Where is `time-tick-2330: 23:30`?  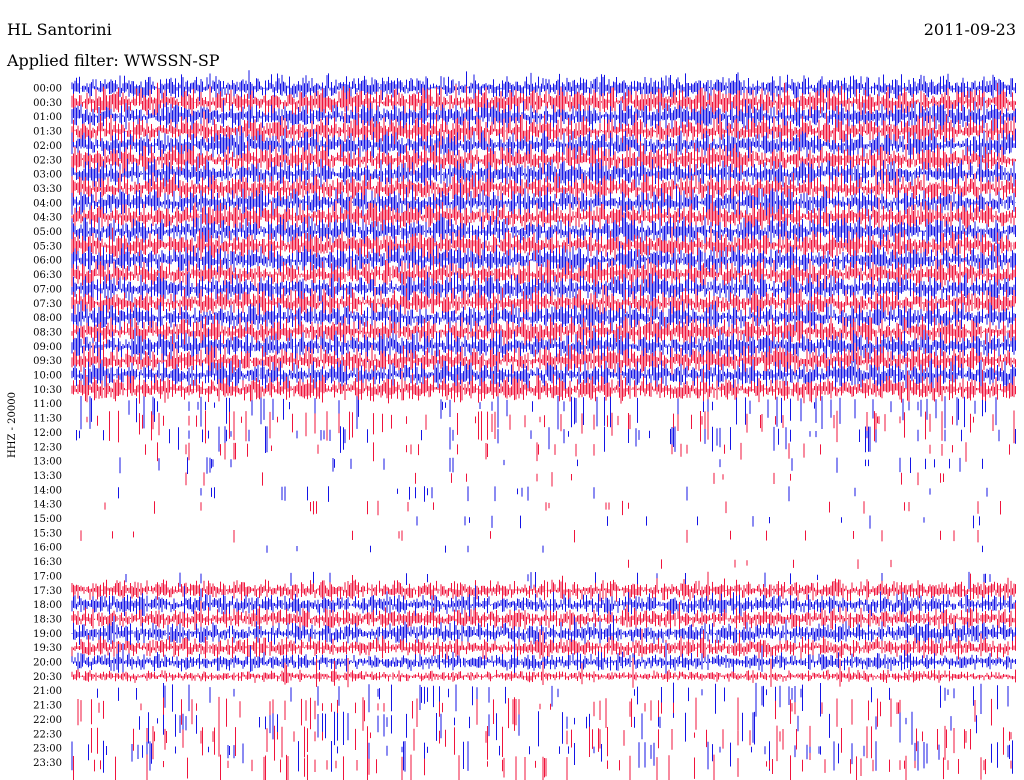
time-tick-2330: 23:30 is located at coordinates (47, 763).